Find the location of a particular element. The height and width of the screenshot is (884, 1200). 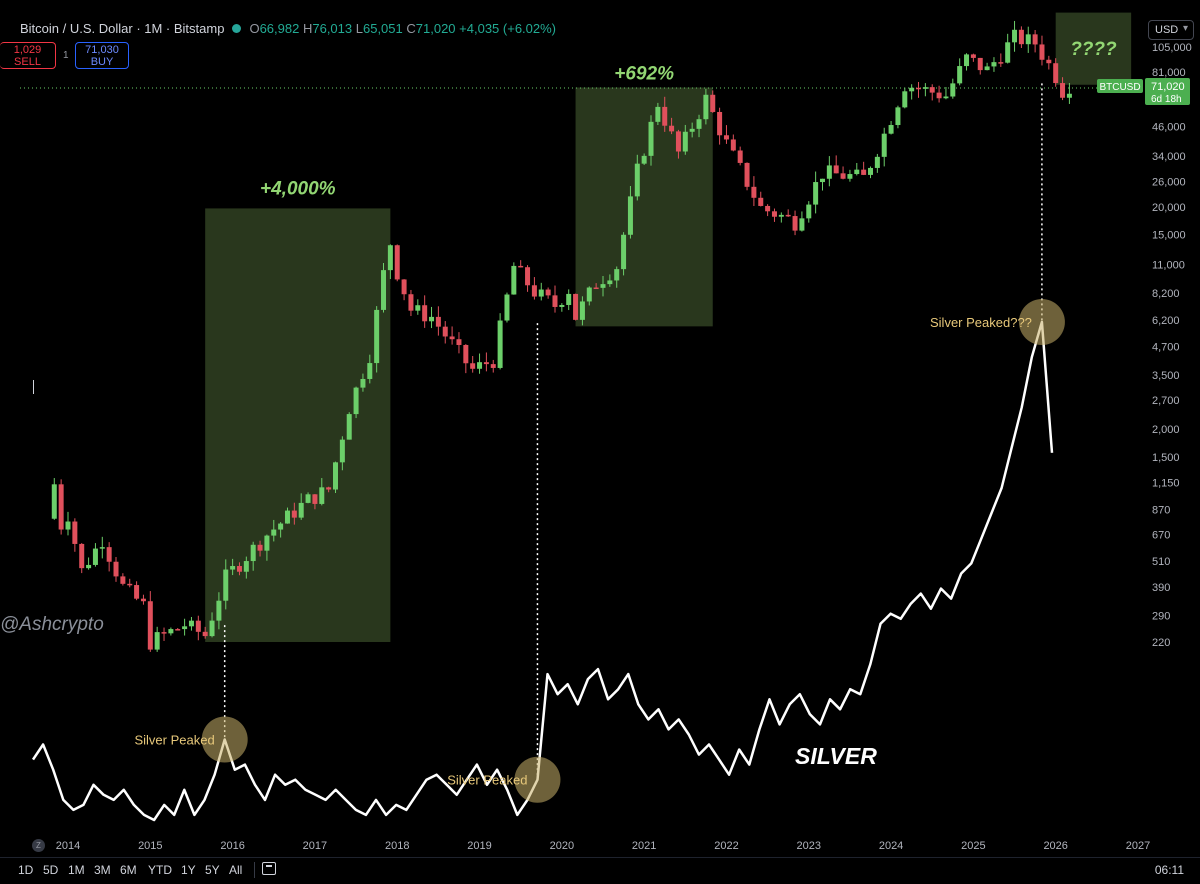

currency-select: USD is located at coordinates (1171, 30).